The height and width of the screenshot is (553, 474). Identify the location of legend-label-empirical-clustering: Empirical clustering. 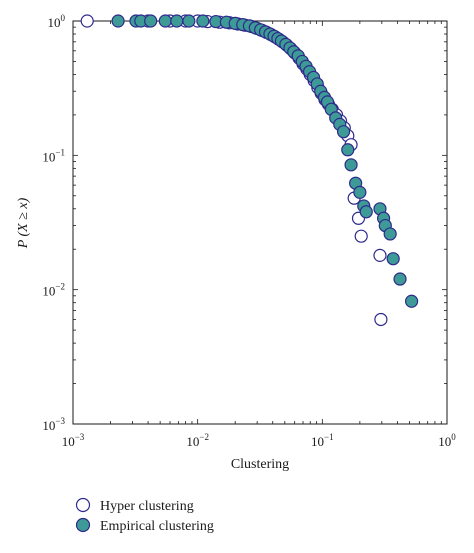
(157, 526).